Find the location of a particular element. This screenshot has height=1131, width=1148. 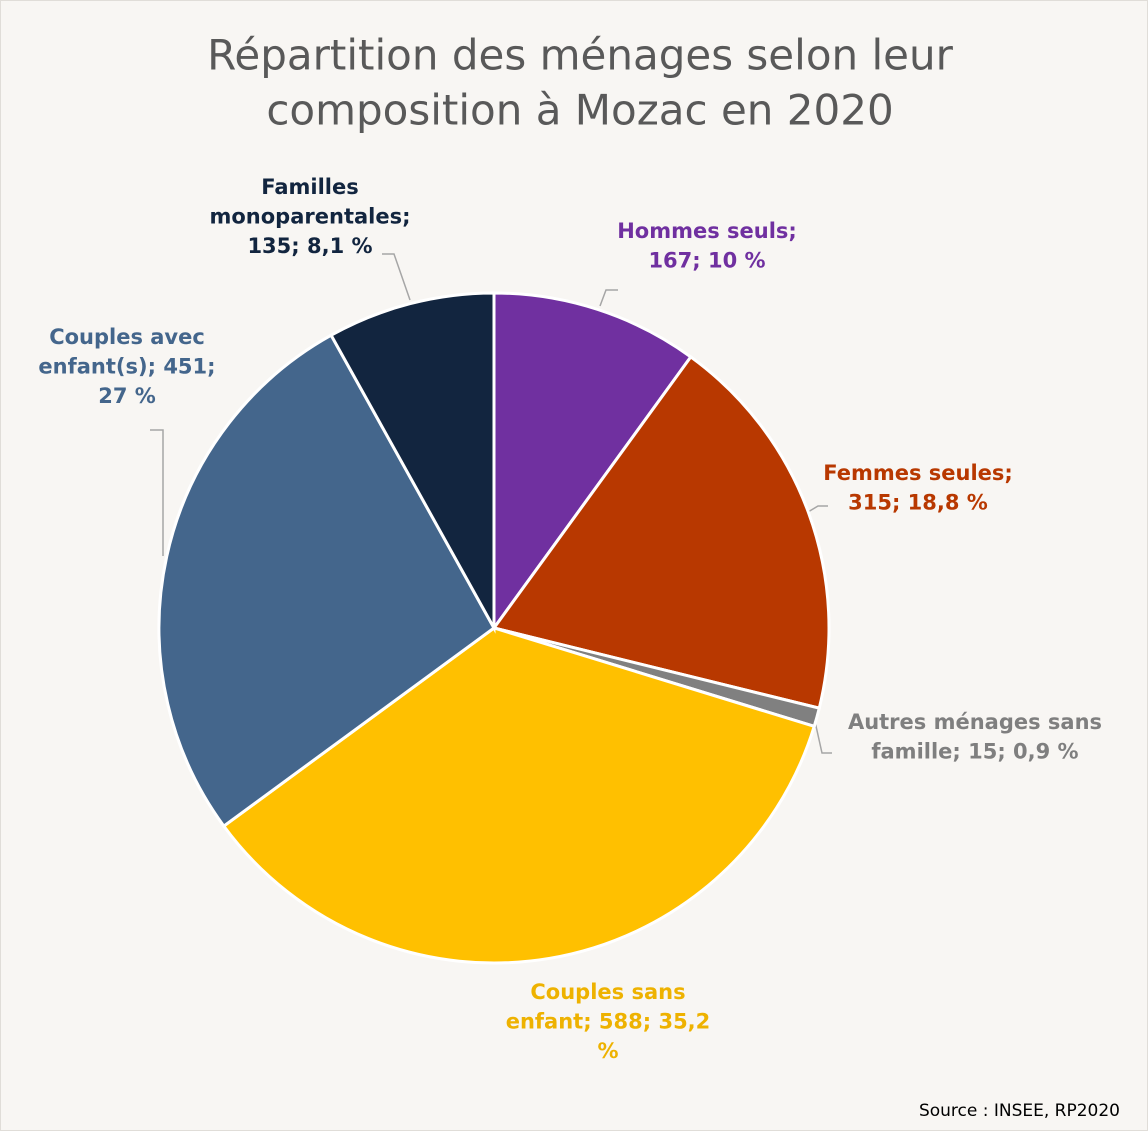

data-label: 135; 8,1 % is located at coordinates (309, 246).